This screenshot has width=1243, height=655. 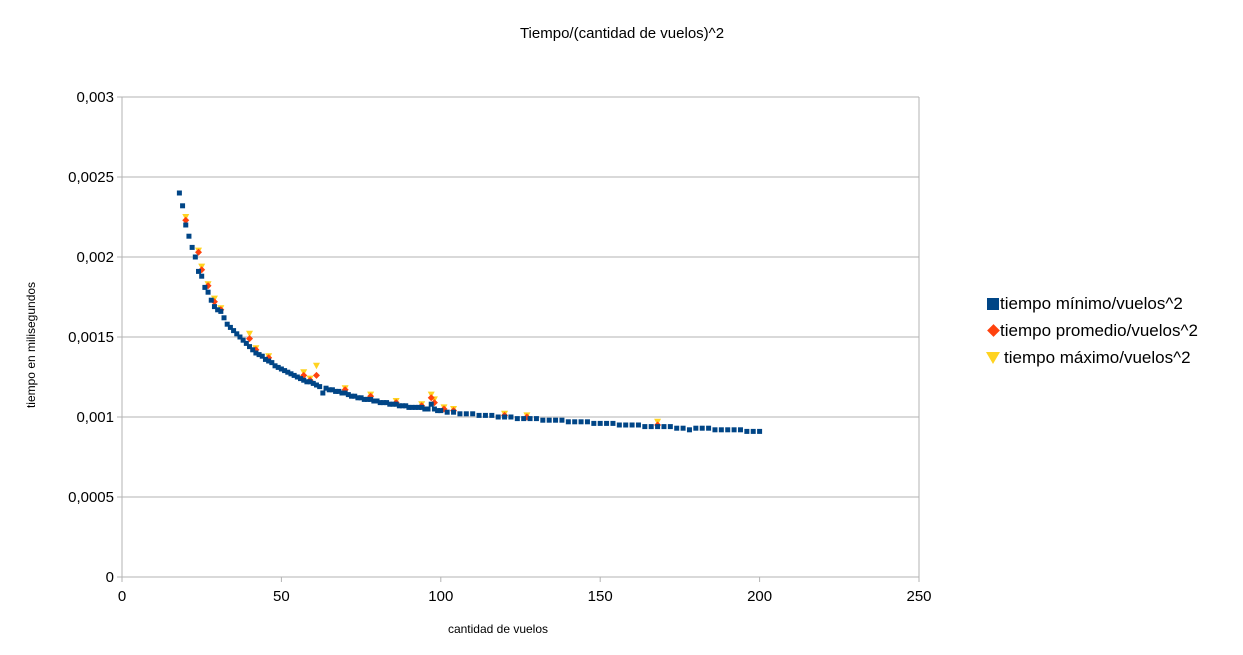 What do you see at coordinates (110, 577) in the screenshot?
I see `y-tick-label: 0` at bounding box center [110, 577].